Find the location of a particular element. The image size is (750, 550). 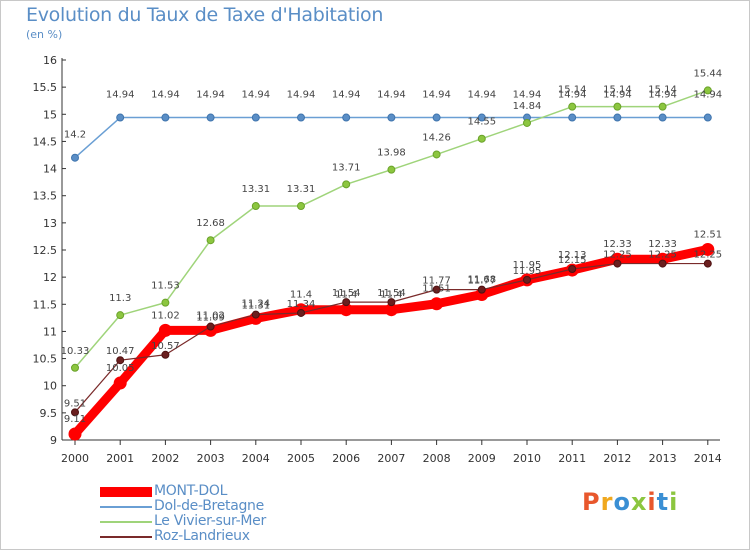

logo-letter: x is located at coordinates (639, 502).